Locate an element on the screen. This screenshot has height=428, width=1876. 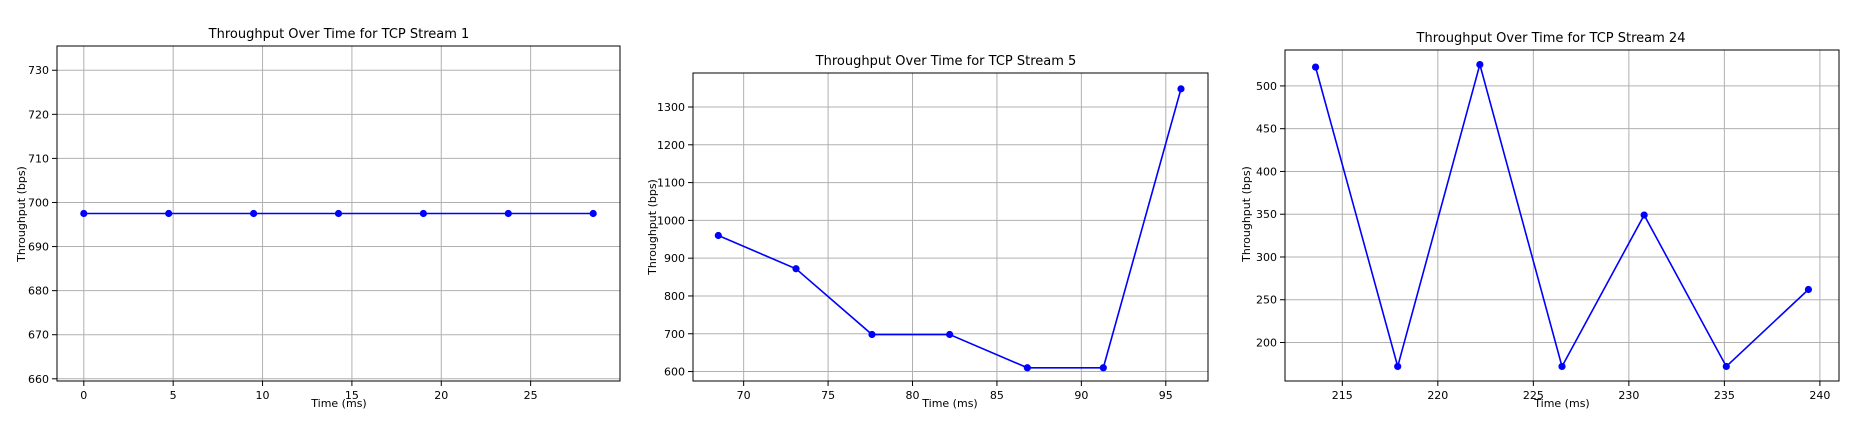
y-tick-label: 250 is located at coordinates (1266, 300).